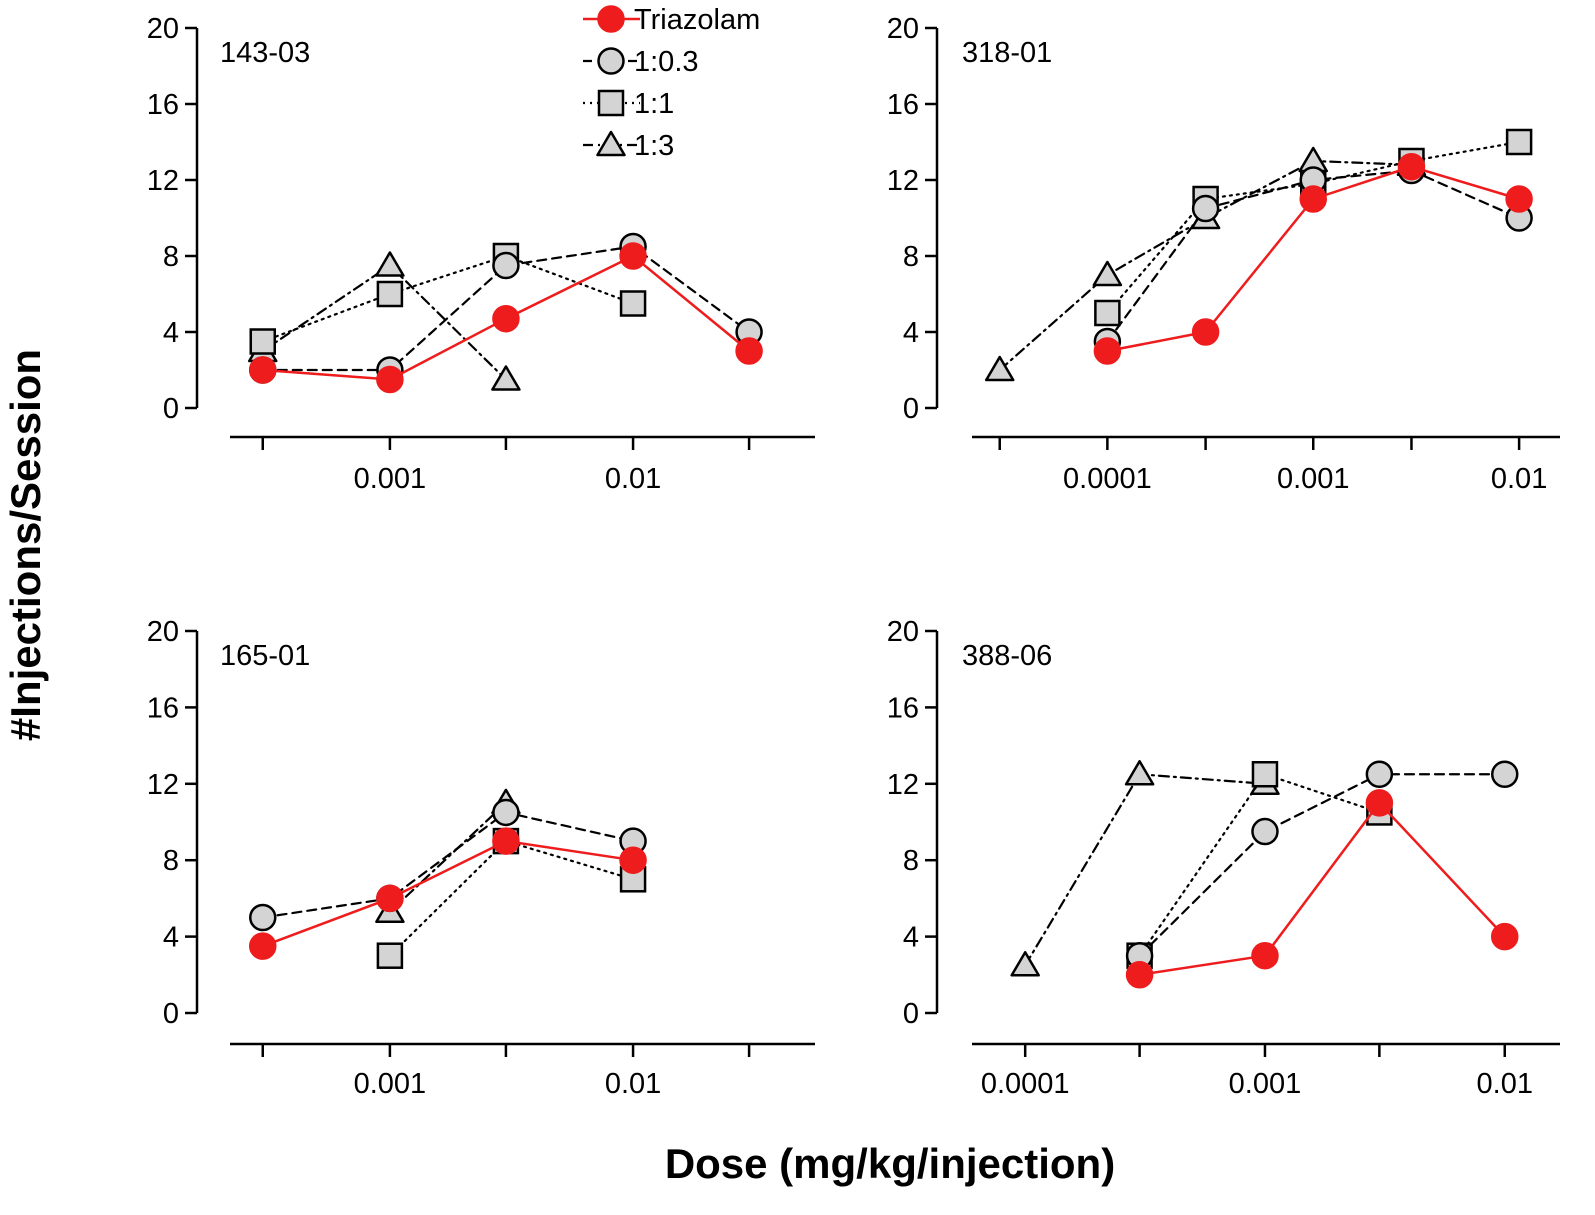  I want to click on legend: Triazolam 1:0.3 1:1 1:3, so click(671, 83).